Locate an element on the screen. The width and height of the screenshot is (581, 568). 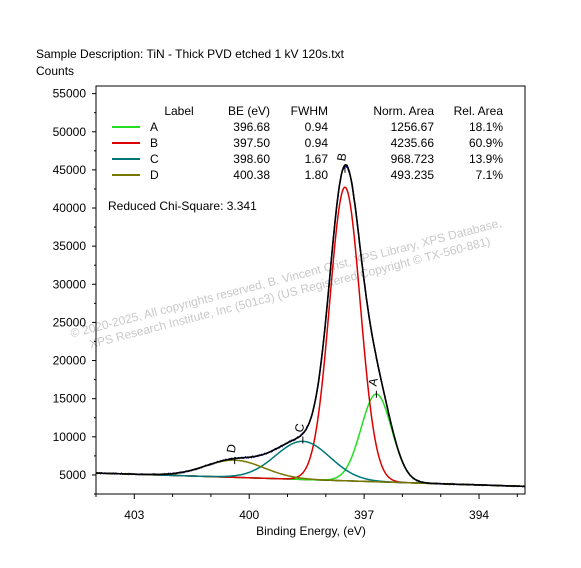
component-a-line is located at coordinates (310, 440).